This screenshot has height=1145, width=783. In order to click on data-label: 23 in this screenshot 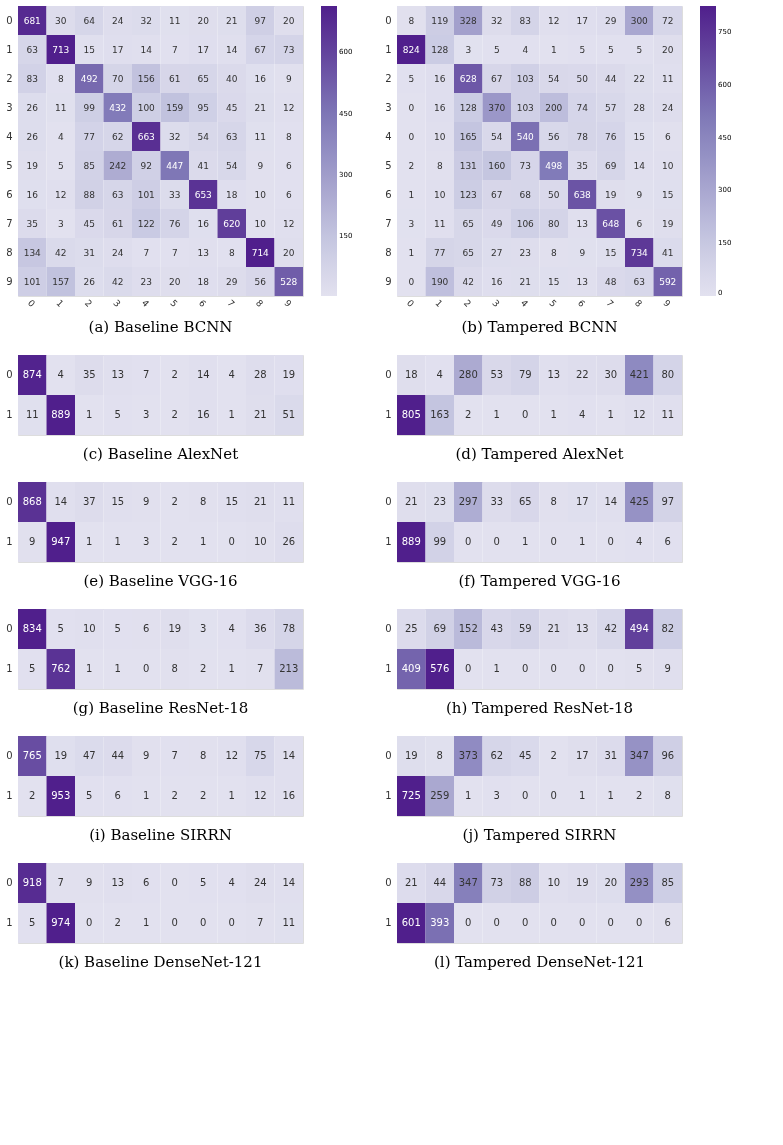, I will do `click(440, 501)`.